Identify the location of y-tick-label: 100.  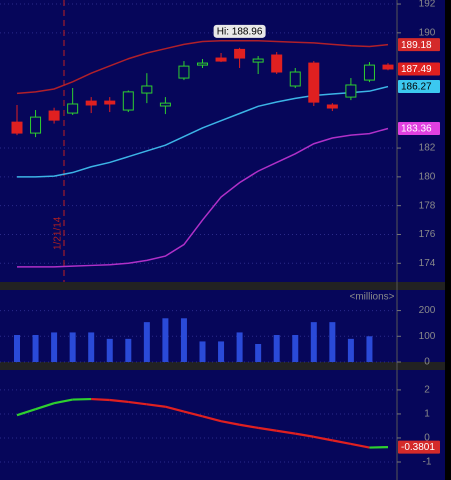
(427, 336).